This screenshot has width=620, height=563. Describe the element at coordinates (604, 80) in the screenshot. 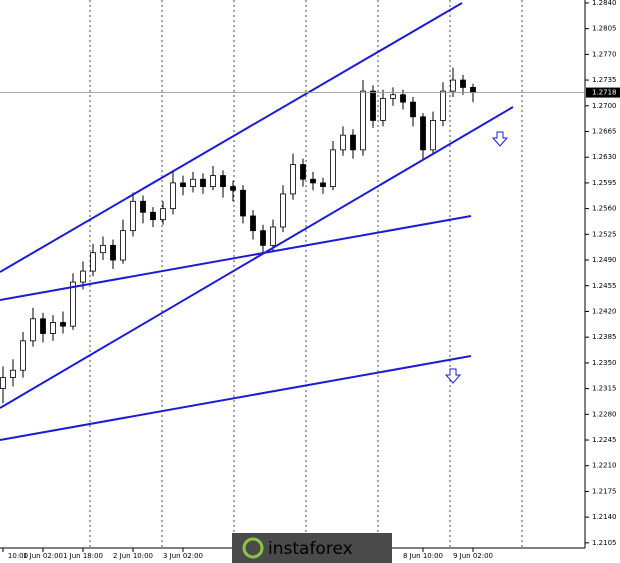

I see `y-tick-label: 1.2735` at that location.